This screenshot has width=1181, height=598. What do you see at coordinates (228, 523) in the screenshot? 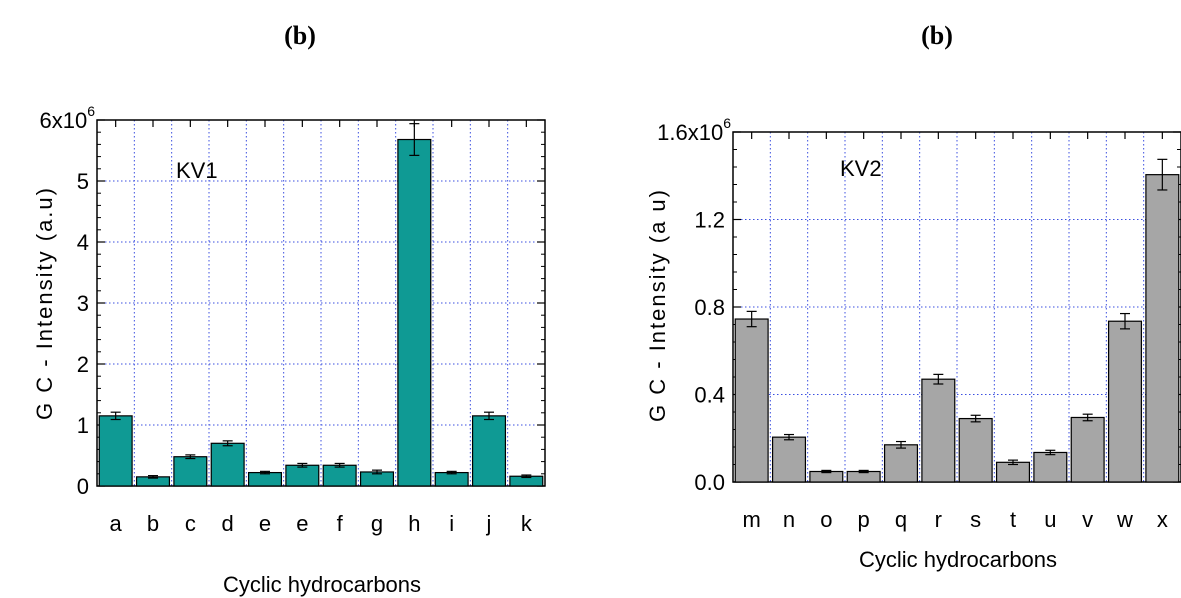
I see `x-category-label: d` at bounding box center [228, 523].